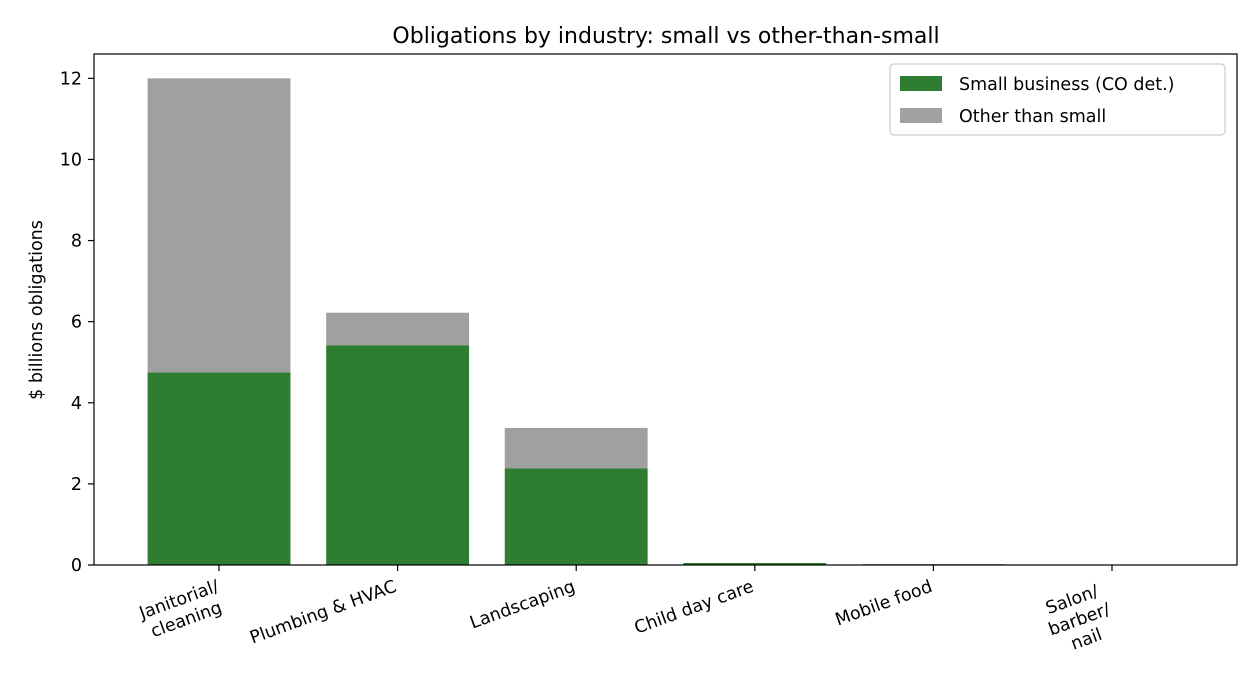 The width and height of the screenshot is (1260, 700). I want to click on legend-box, so click(1057, 99).